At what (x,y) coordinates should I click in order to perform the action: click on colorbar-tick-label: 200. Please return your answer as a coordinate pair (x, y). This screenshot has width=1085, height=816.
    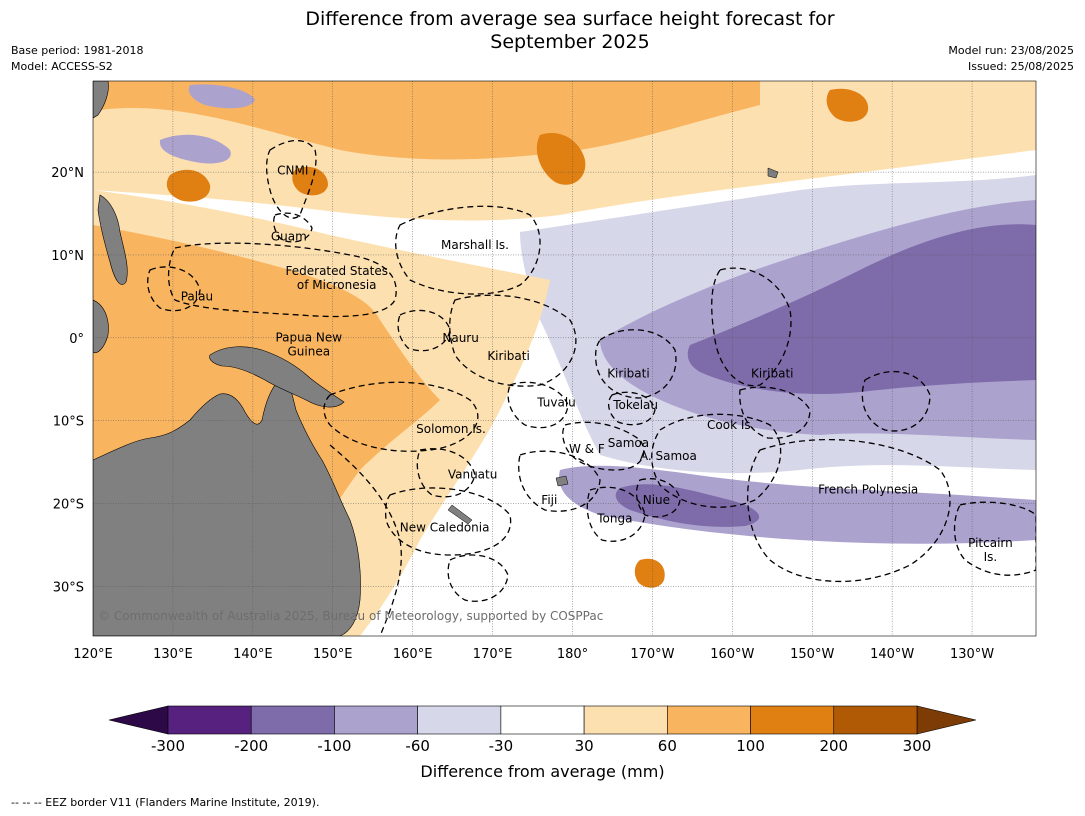
    Looking at the image, I should click on (833, 746).